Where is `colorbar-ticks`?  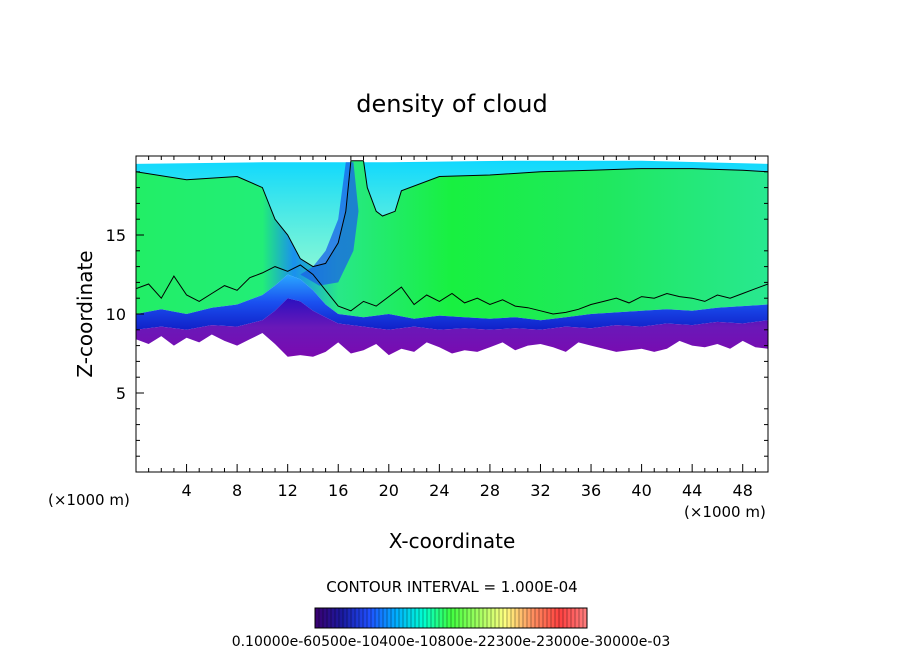
colorbar-ticks is located at coordinates (451, 618).